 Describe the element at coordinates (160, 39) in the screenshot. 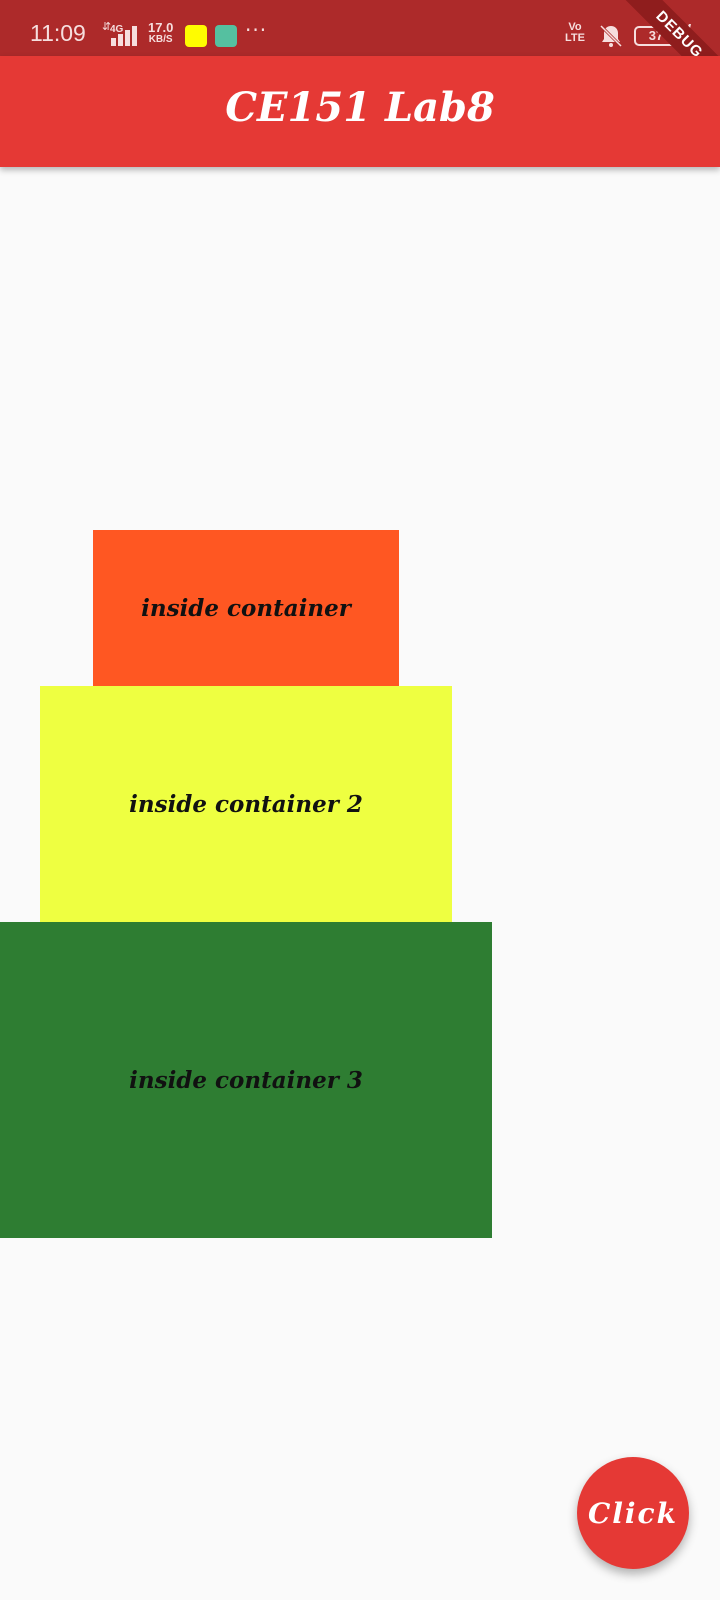

I see `speed-unit: KB/S` at that location.